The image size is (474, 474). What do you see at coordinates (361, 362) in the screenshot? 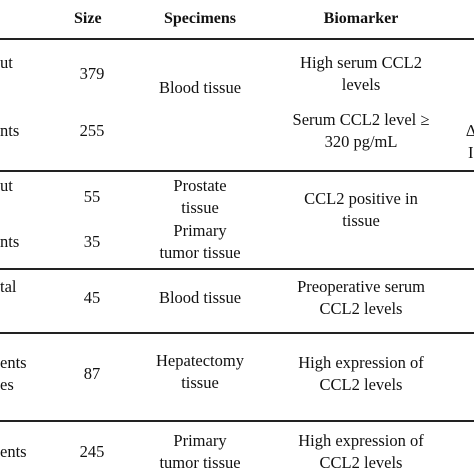
I see `row4-biomarker-line1: High expression of` at bounding box center [361, 362].